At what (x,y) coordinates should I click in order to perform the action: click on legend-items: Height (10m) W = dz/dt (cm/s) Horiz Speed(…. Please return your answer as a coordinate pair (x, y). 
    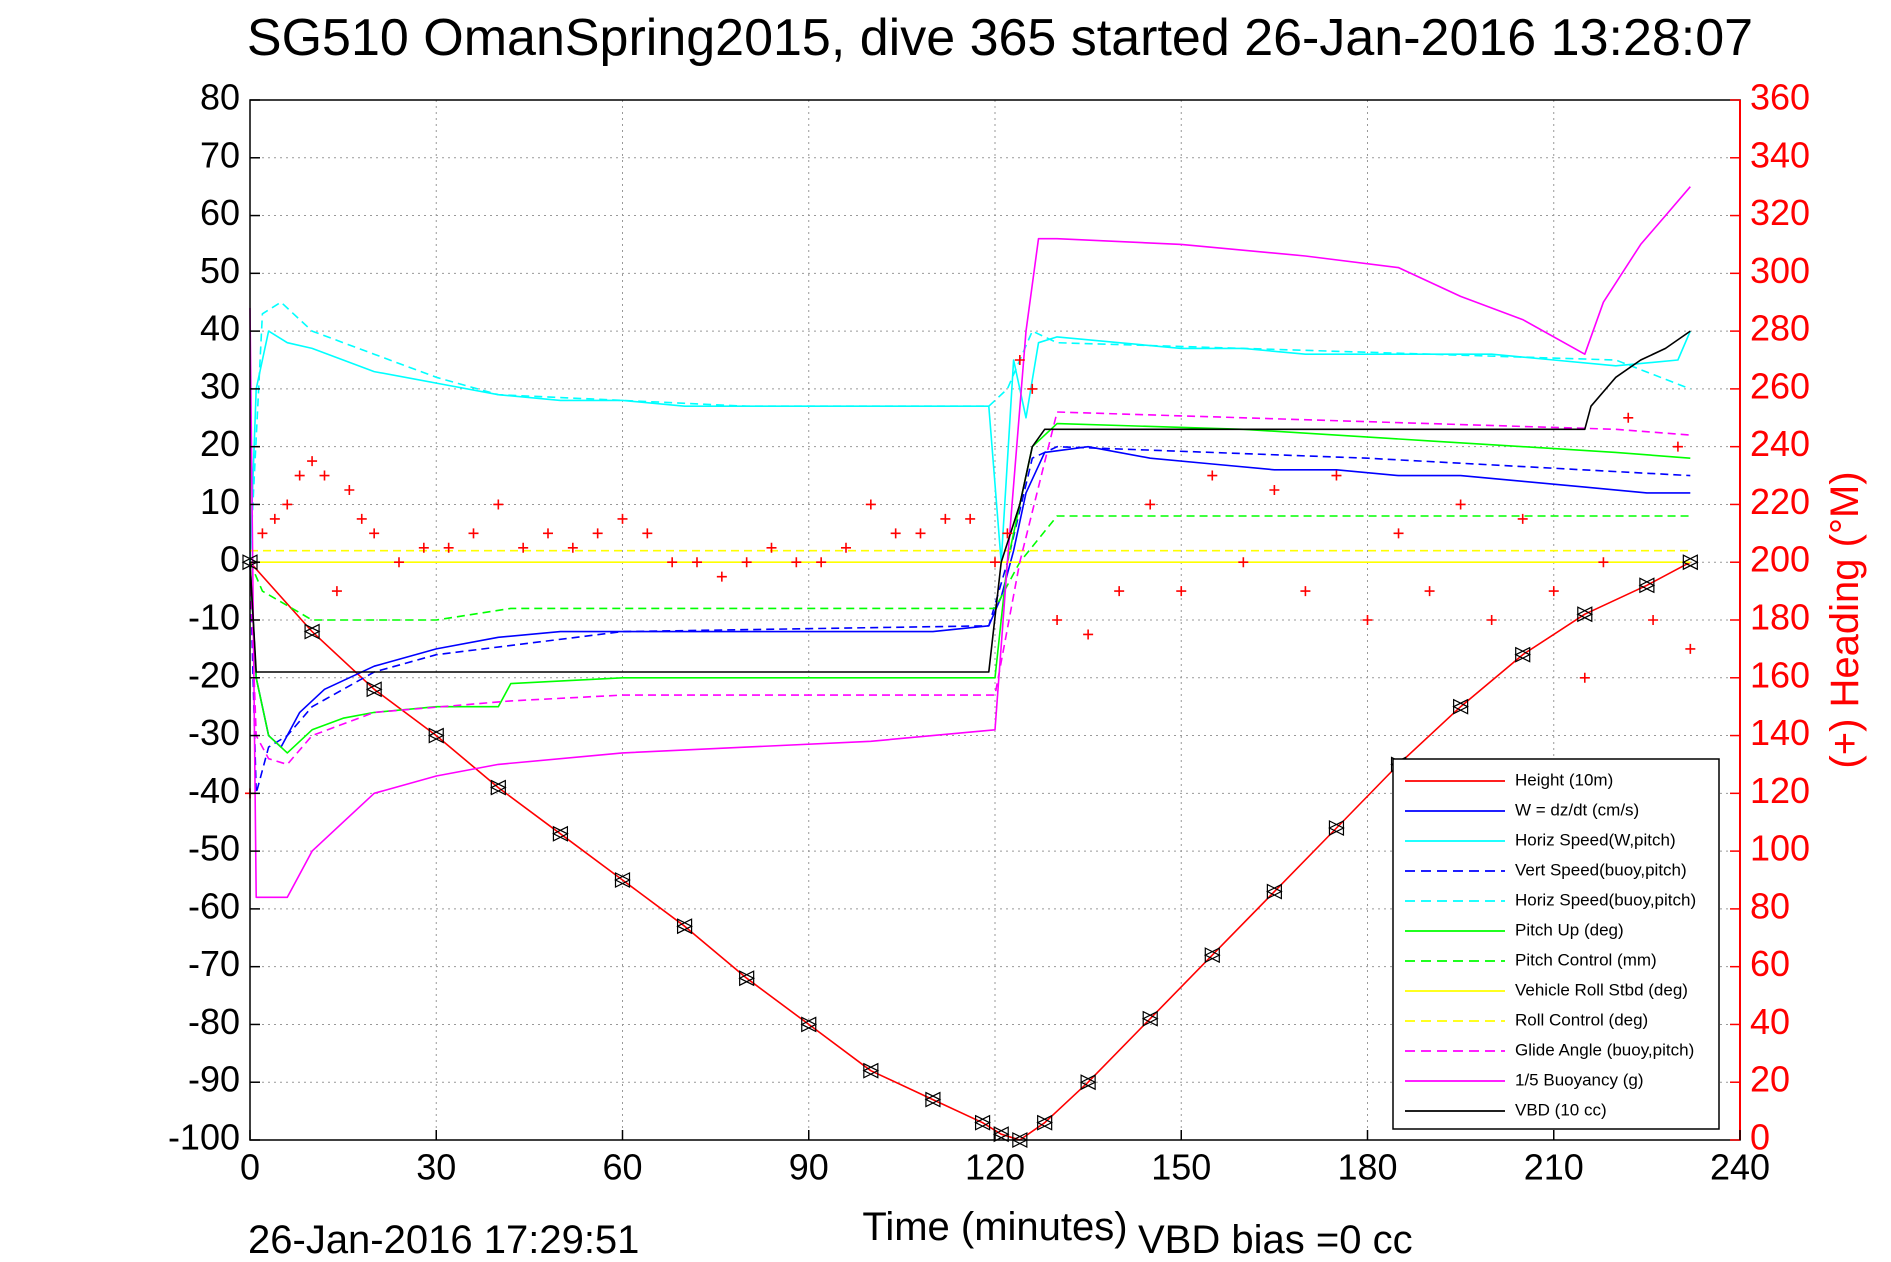
    Looking at the image, I should click on (1550, 944).